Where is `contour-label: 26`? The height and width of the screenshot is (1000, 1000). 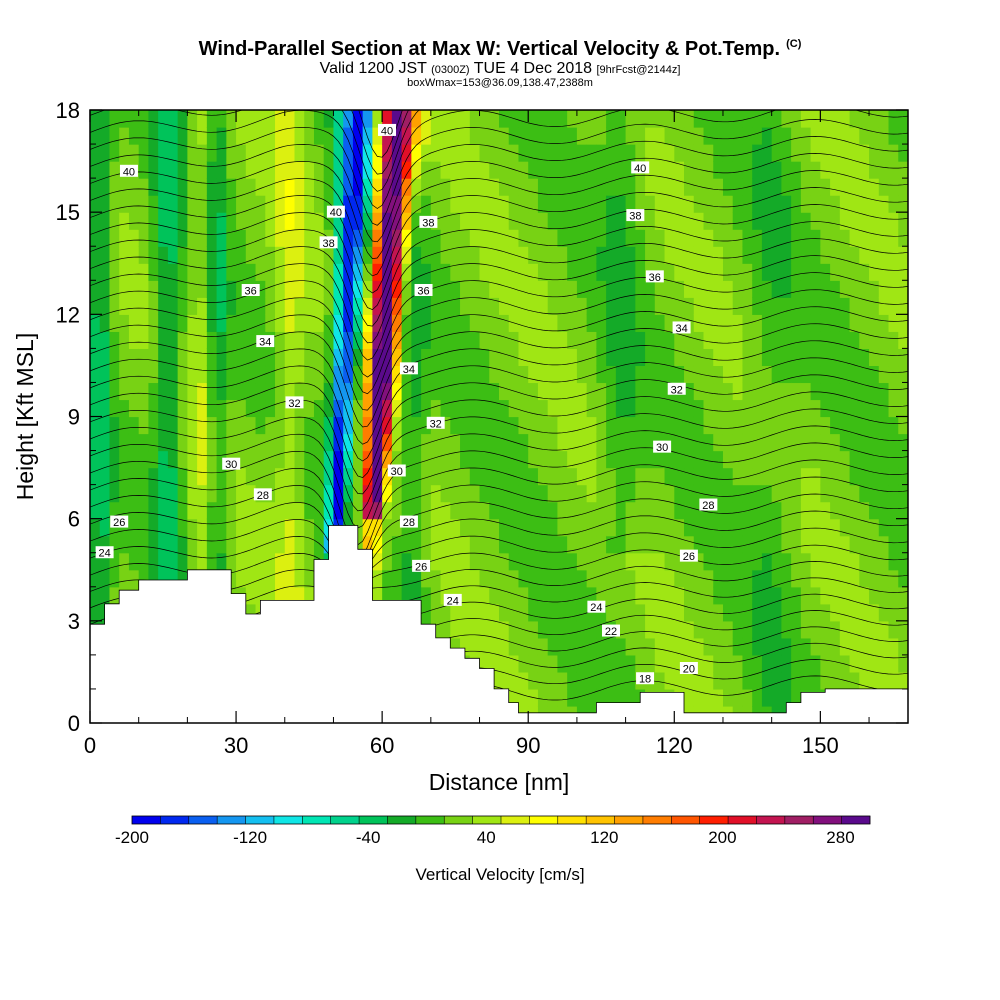
contour-label: 26 is located at coordinates (119, 522).